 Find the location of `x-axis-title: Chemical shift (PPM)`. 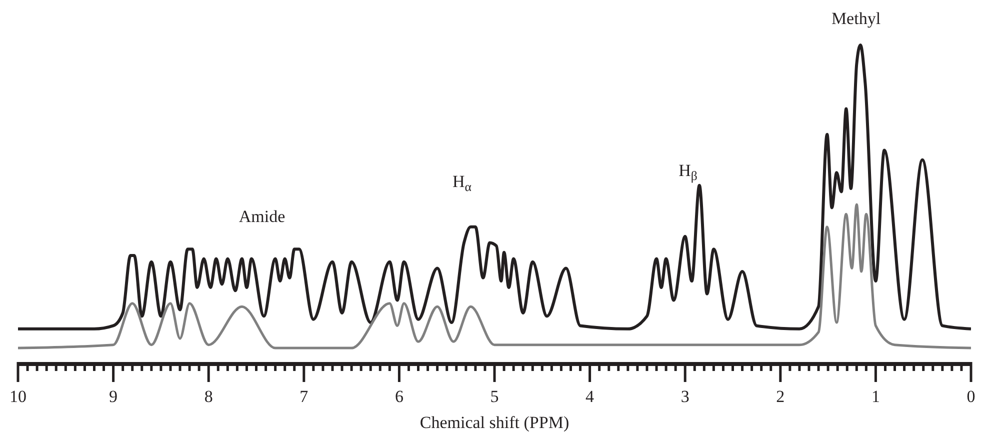

x-axis-title: Chemical shift (PPM) is located at coordinates (495, 422).